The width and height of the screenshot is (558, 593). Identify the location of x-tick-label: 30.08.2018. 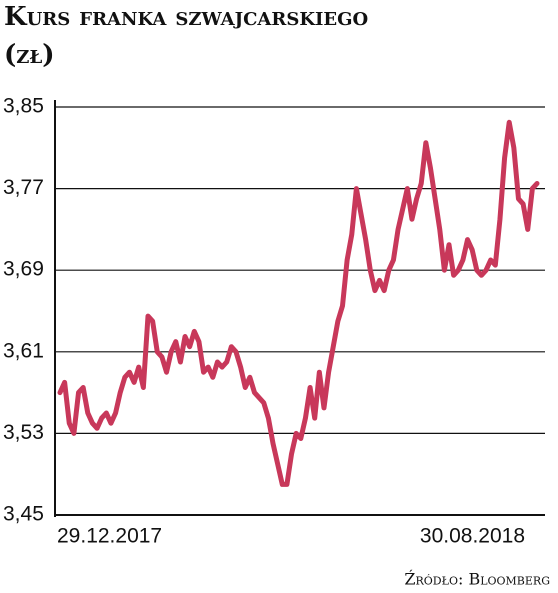
(472, 536).